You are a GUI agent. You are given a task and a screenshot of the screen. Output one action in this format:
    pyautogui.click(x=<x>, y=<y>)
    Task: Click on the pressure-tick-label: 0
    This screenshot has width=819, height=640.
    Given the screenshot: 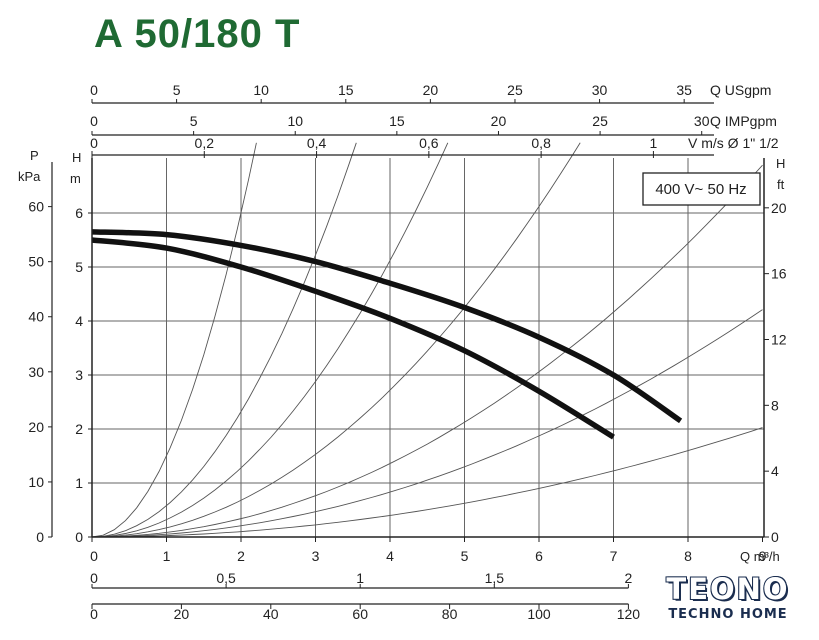 What is the action you would take?
    pyautogui.click(x=40, y=537)
    